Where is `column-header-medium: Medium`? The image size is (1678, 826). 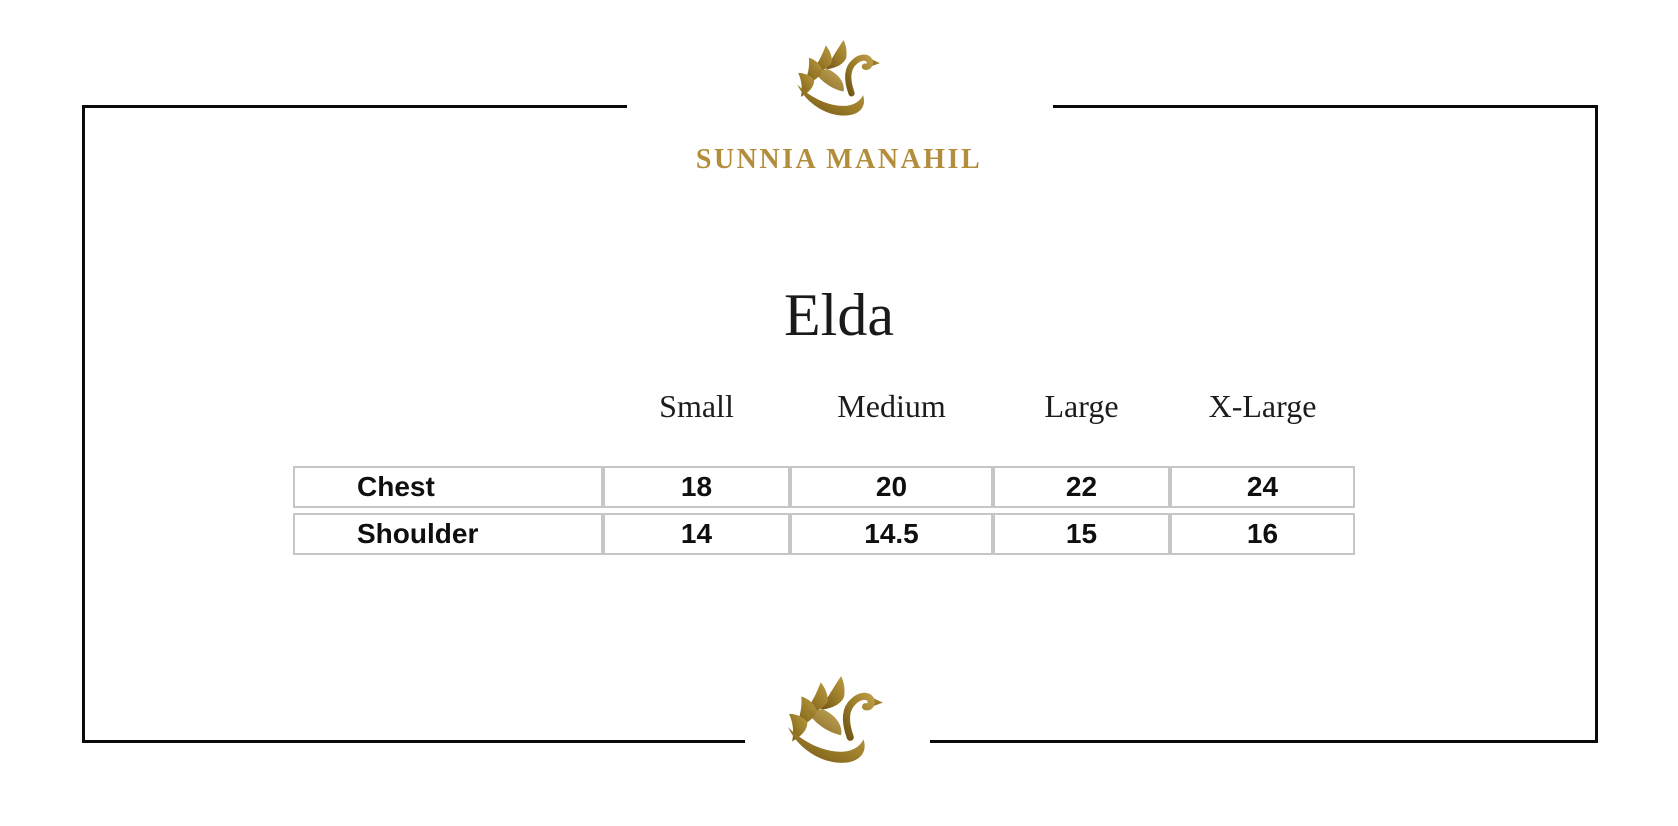
column-header-medium: Medium is located at coordinates (891, 406).